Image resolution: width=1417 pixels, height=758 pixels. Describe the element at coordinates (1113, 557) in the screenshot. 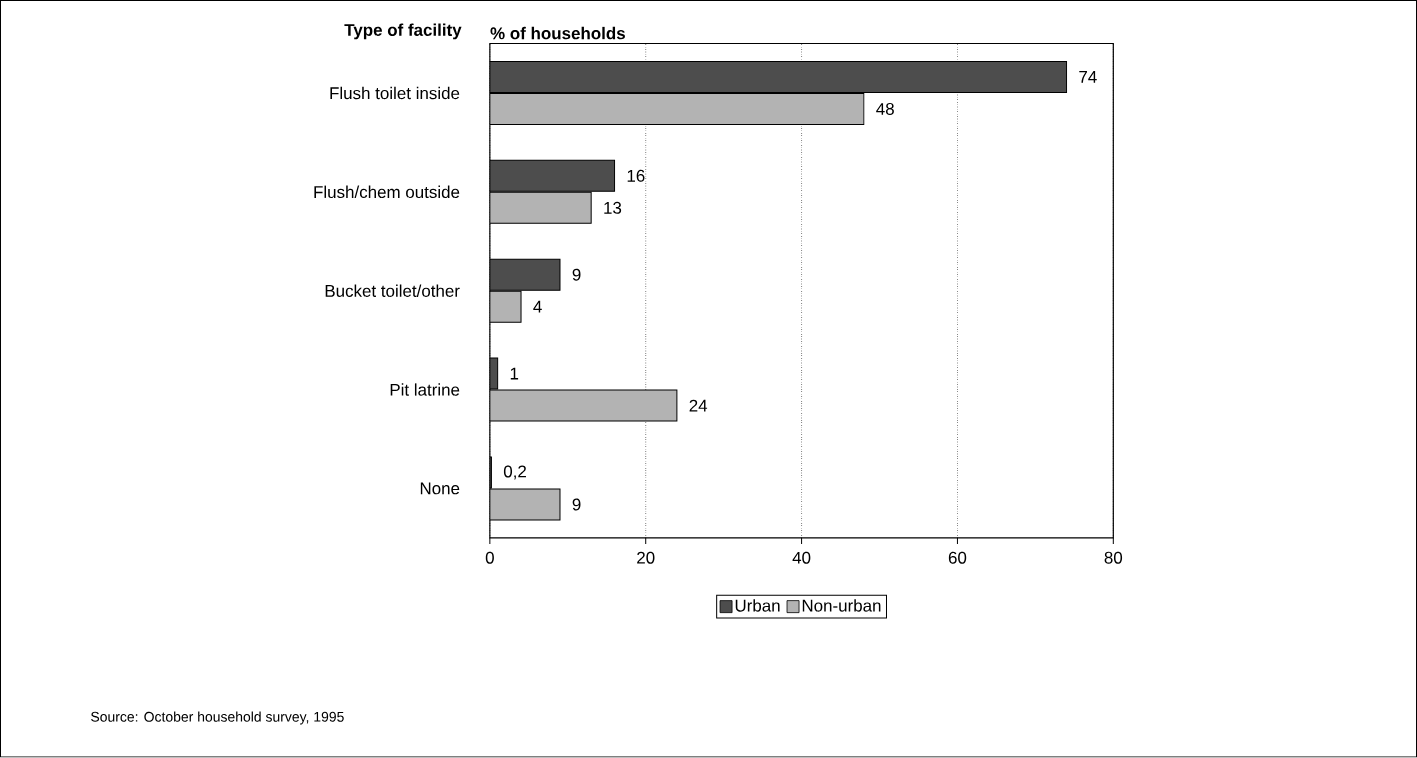

I see `x-tick-label: 80` at that location.